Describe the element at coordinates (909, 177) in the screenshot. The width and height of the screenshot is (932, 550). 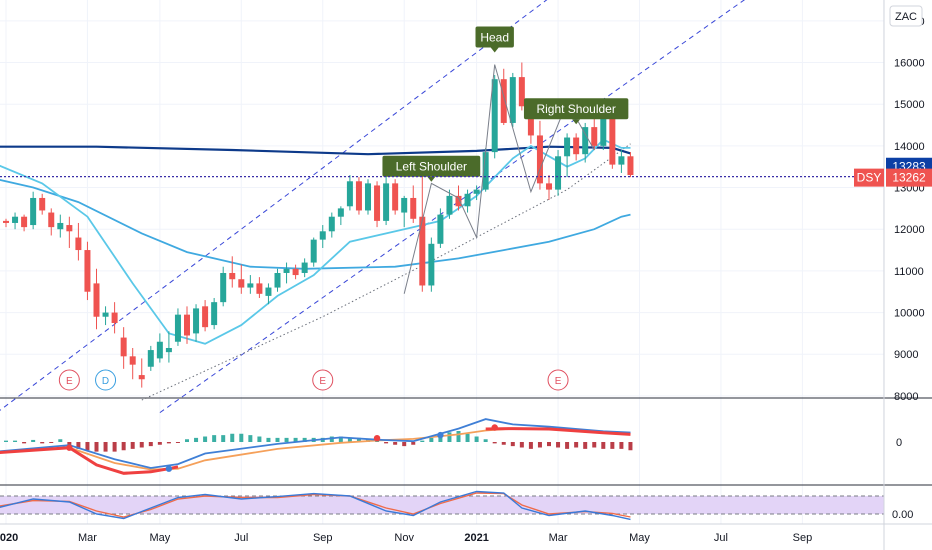
I see `current-price-tag` at that location.